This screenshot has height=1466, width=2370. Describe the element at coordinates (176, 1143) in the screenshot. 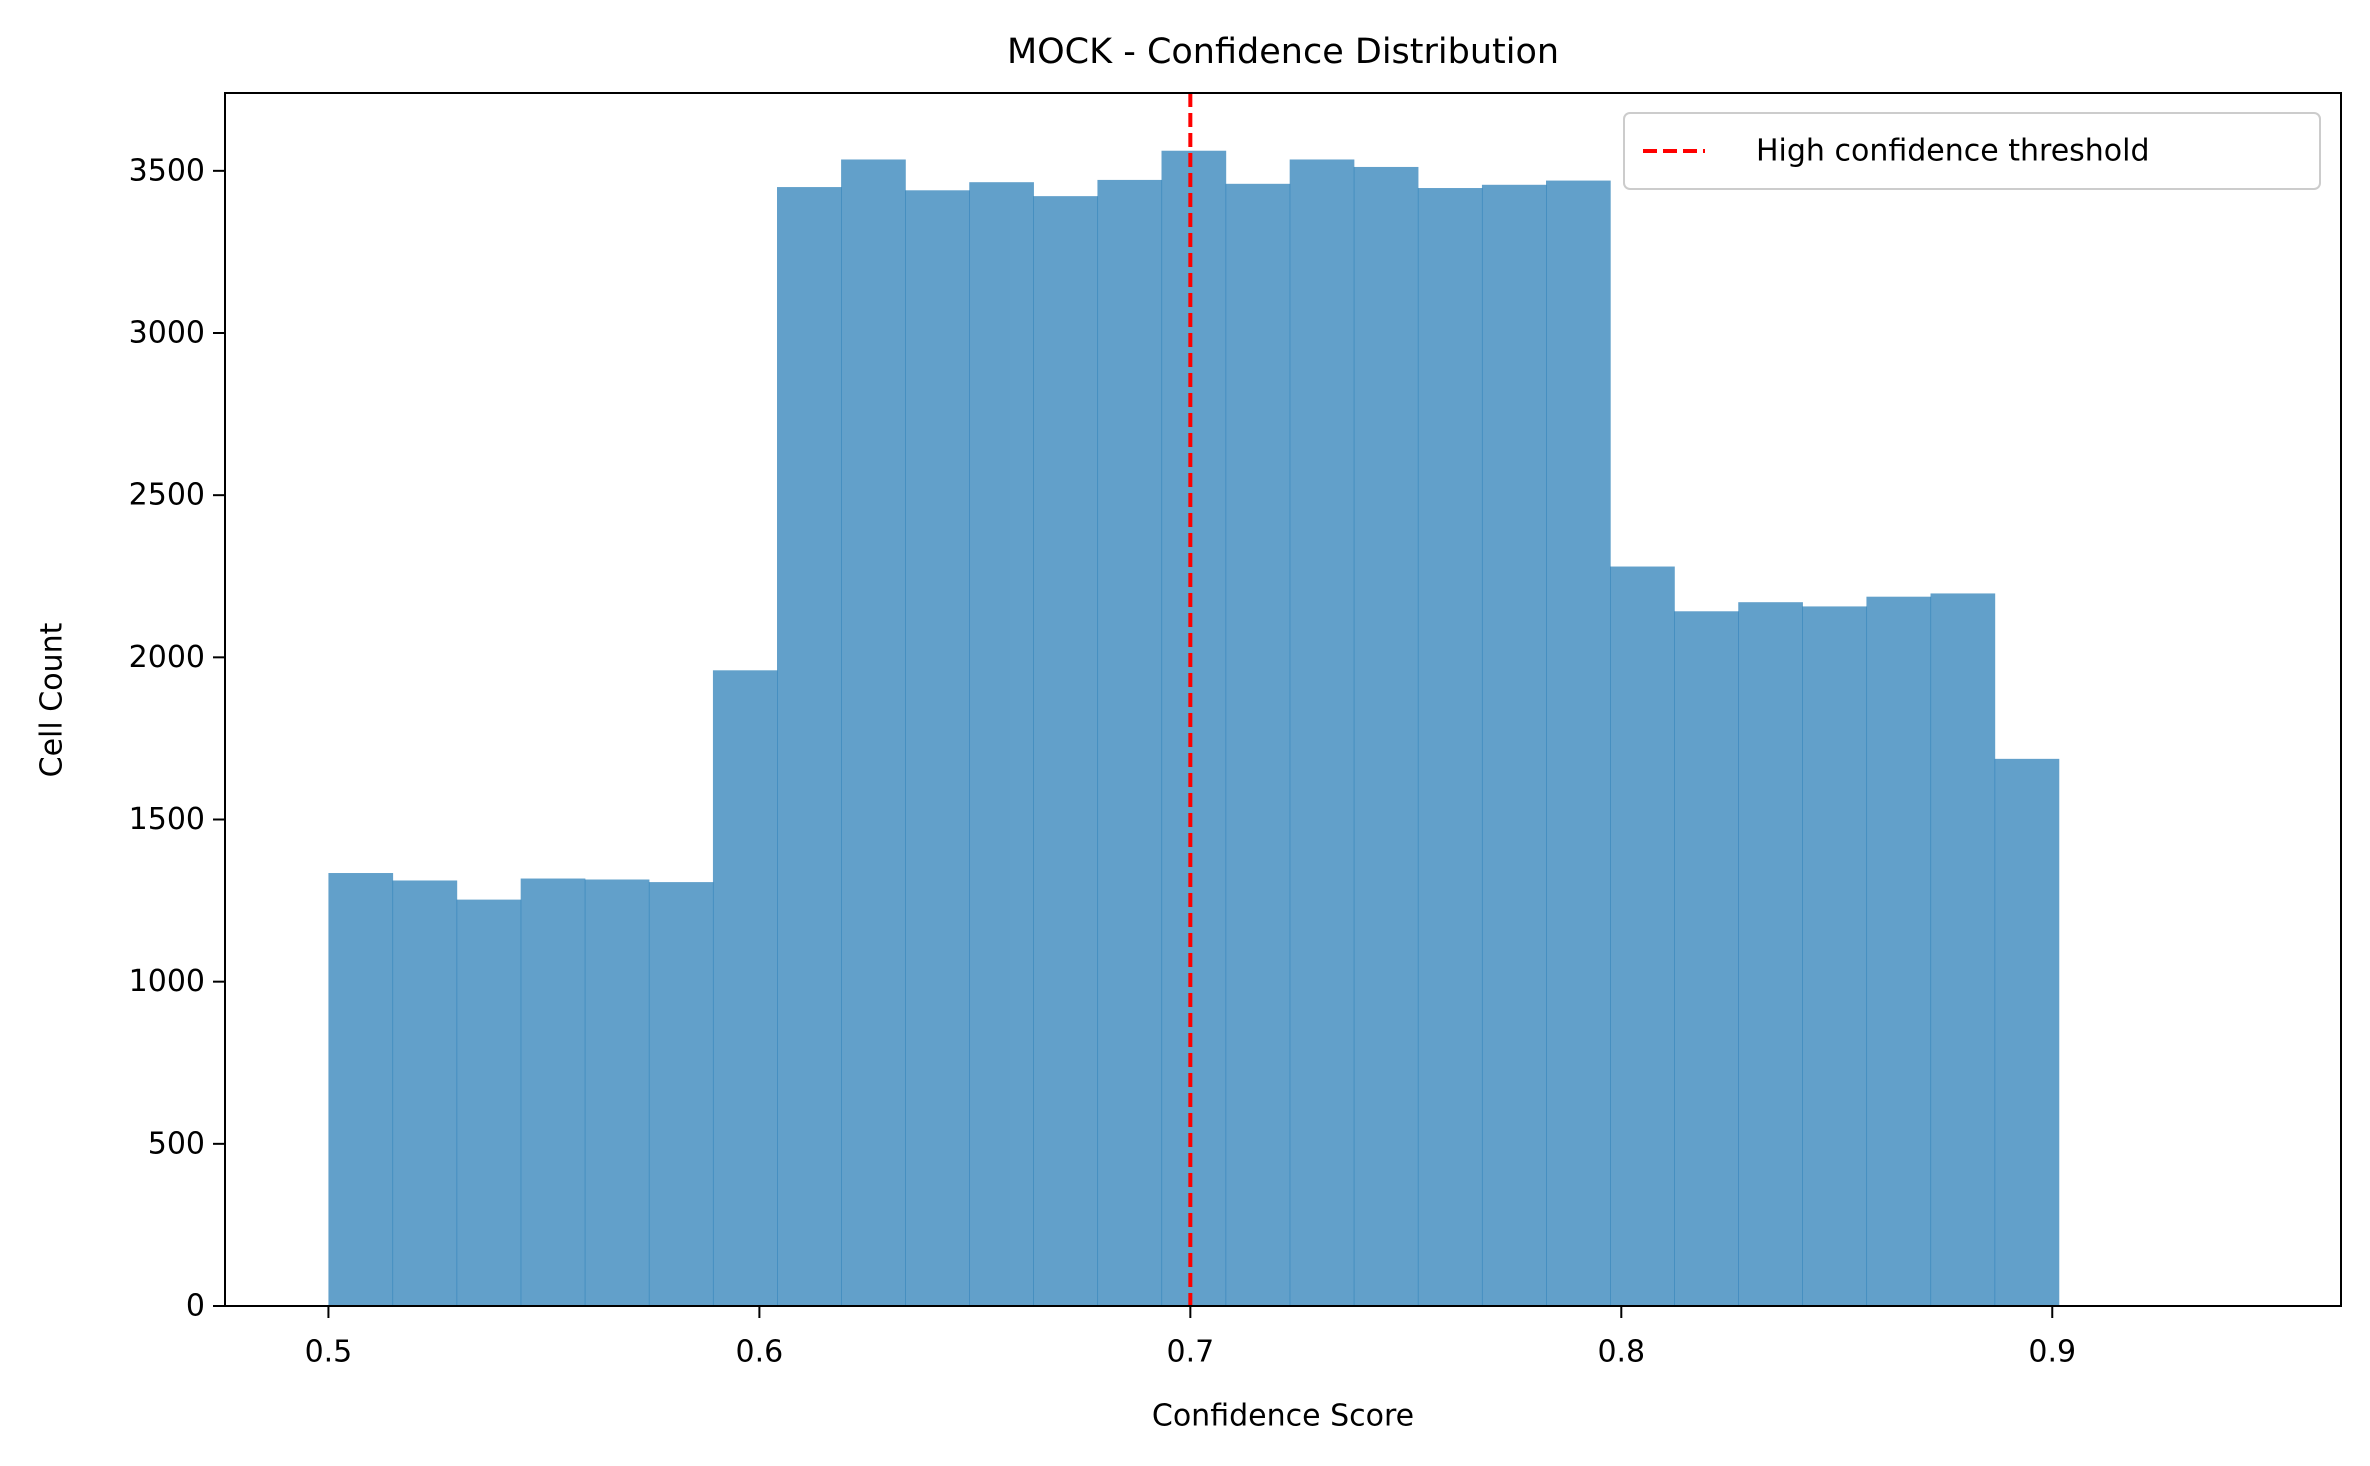

I see `y-tick-label: 500` at that location.